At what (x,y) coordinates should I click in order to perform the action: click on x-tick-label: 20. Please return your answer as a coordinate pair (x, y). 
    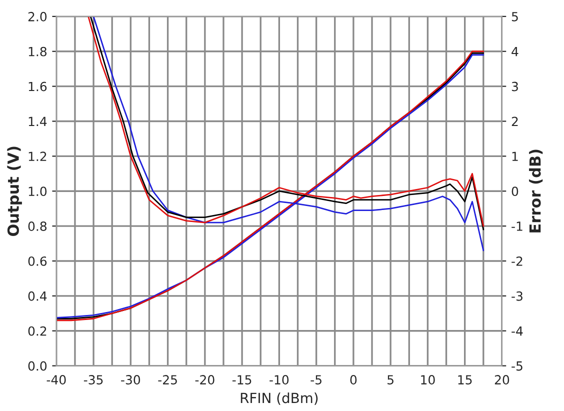
    Looking at the image, I should click on (502, 379).